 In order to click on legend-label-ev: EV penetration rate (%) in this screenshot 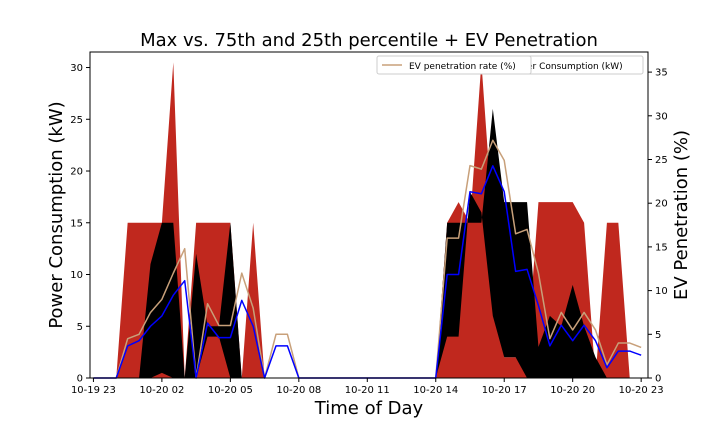, I will do `click(462, 67)`.